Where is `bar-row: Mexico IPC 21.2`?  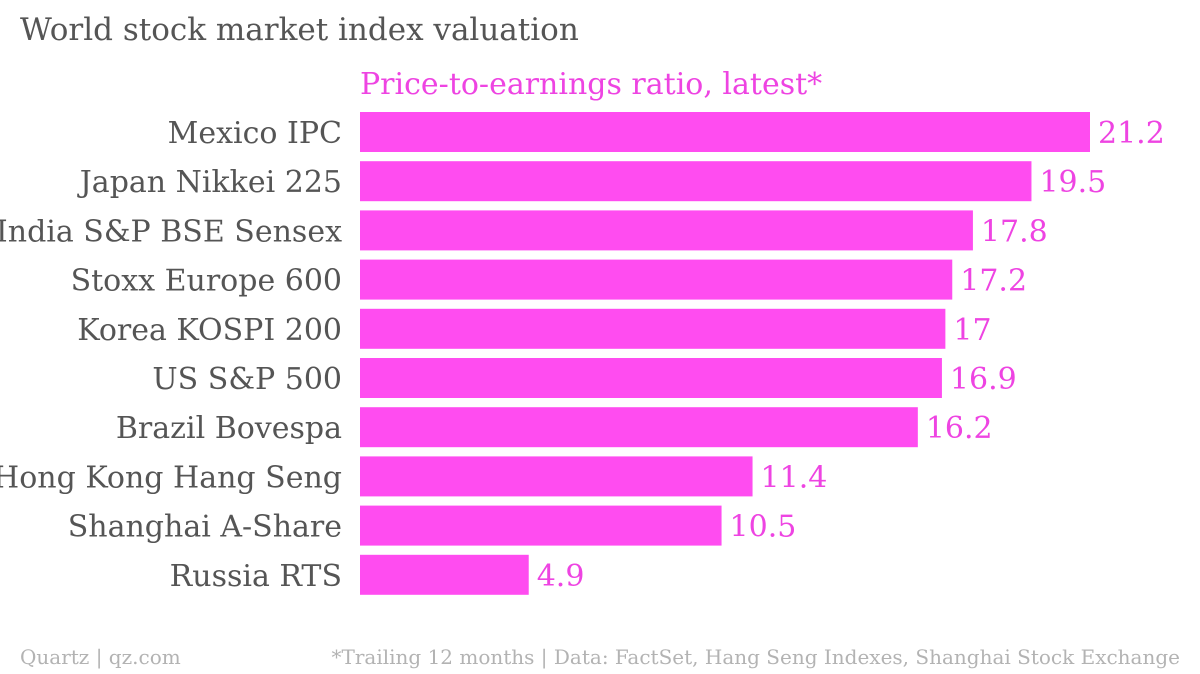
bar-row: Mexico IPC 21.2 is located at coordinates (666, 132).